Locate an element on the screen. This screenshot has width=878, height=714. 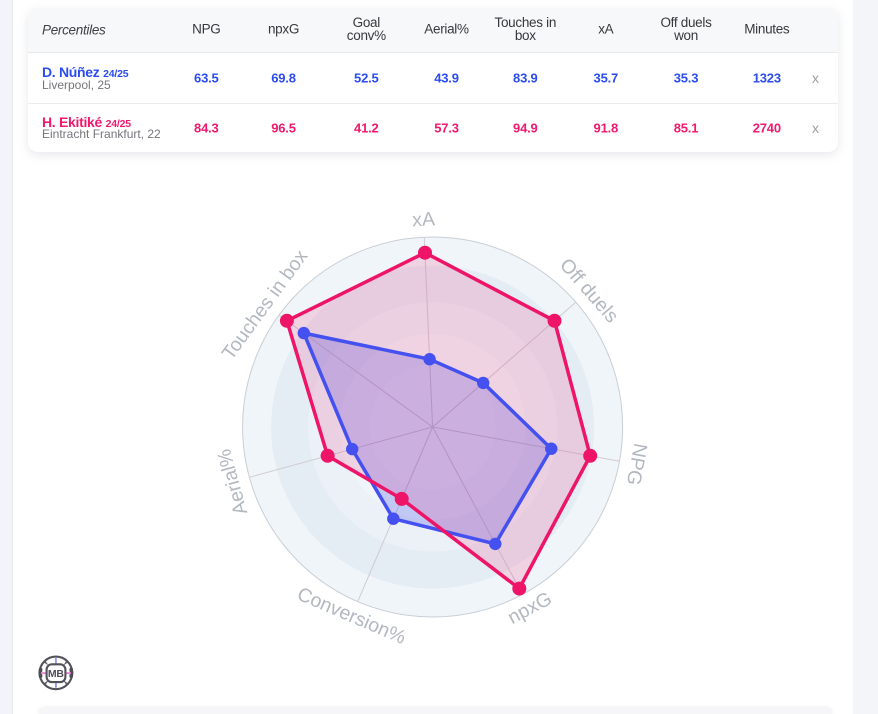
svg-text: NPG is located at coordinates (636, 464).